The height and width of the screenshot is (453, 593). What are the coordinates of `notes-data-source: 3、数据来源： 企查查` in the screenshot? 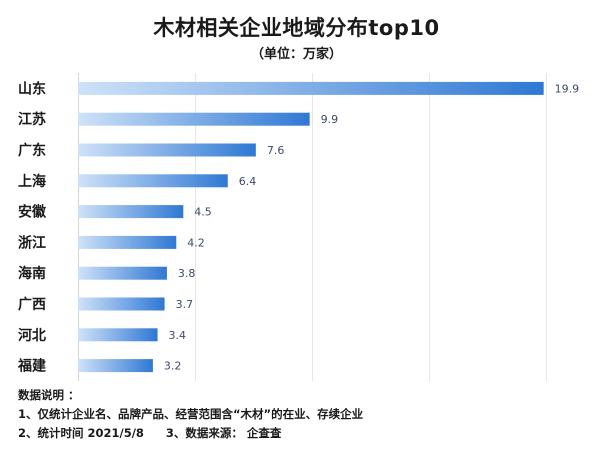 It's located at (223, 433).